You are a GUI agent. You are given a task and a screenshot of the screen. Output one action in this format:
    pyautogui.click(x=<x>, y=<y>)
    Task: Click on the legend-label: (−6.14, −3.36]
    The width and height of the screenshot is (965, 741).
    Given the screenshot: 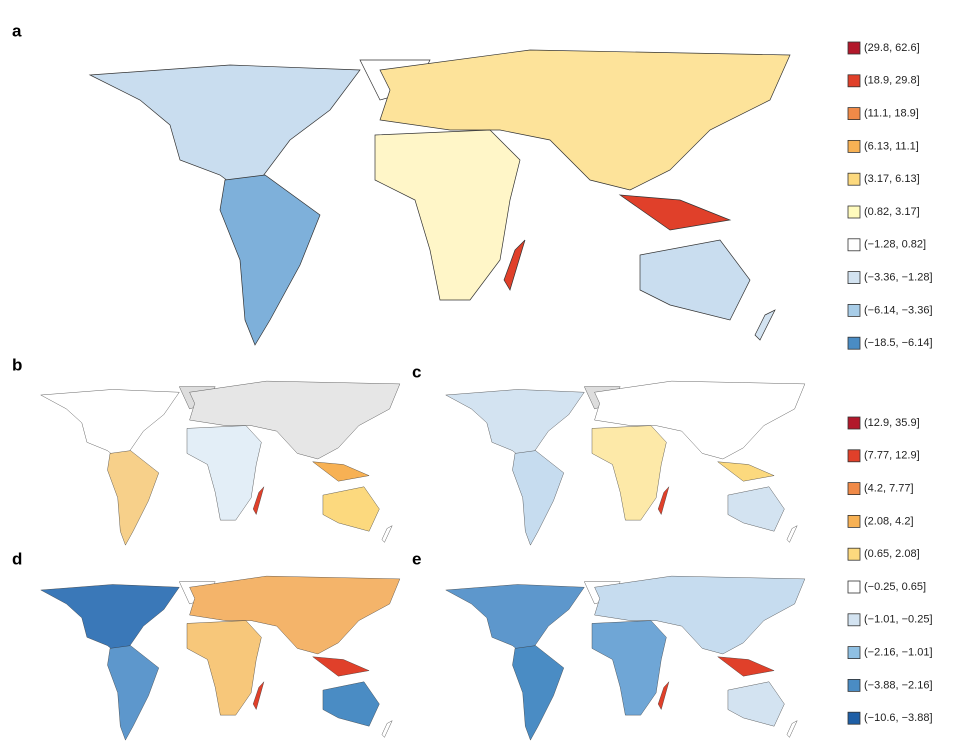 What is the action you would take?
    pyautogui.click(x=898, y=310)
    